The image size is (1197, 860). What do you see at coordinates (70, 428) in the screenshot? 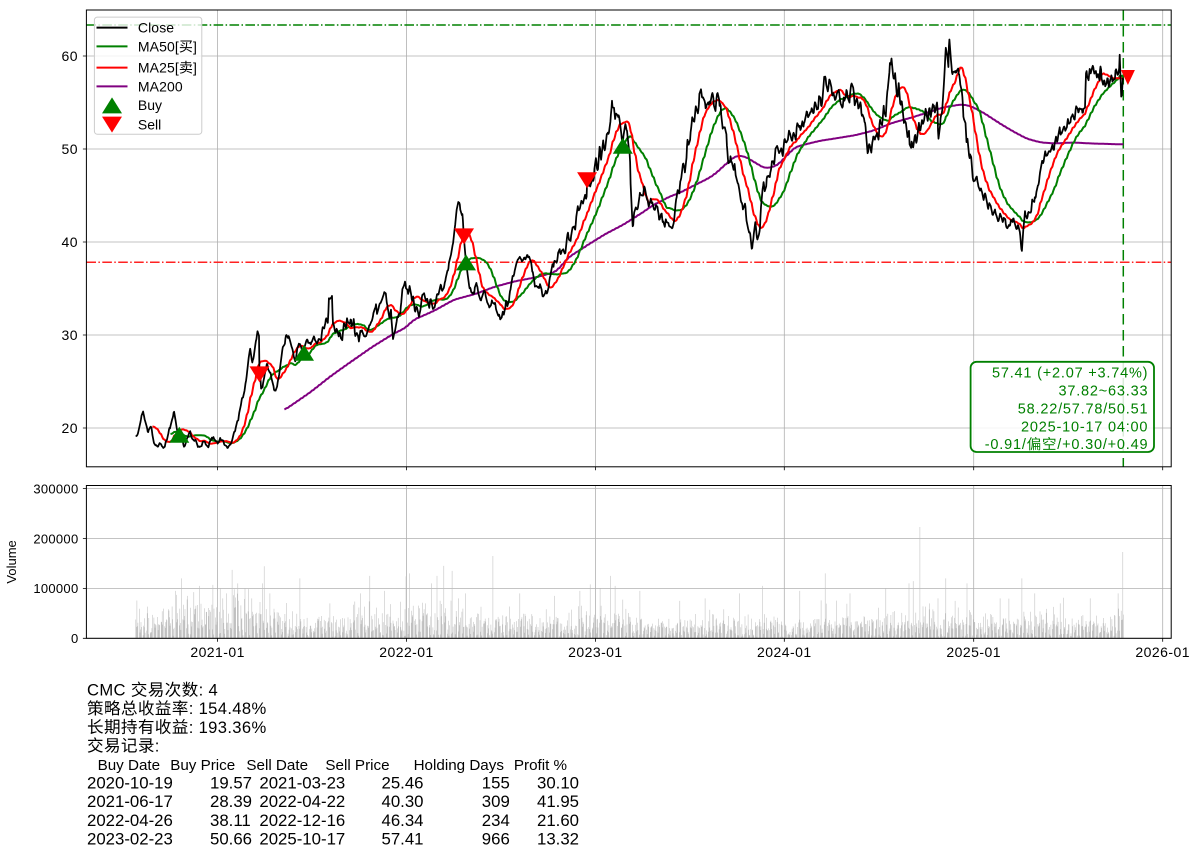
I see `svg-text: 20` at bounding box center [70, 428].